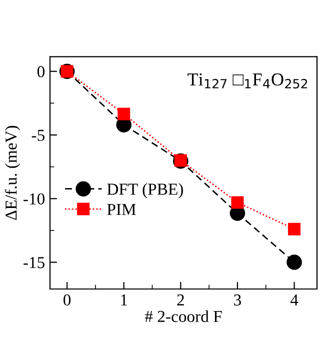 The width and height of the screenshot is (334, 340). I want to click on x-tick-label: 0, so click(67, 300).